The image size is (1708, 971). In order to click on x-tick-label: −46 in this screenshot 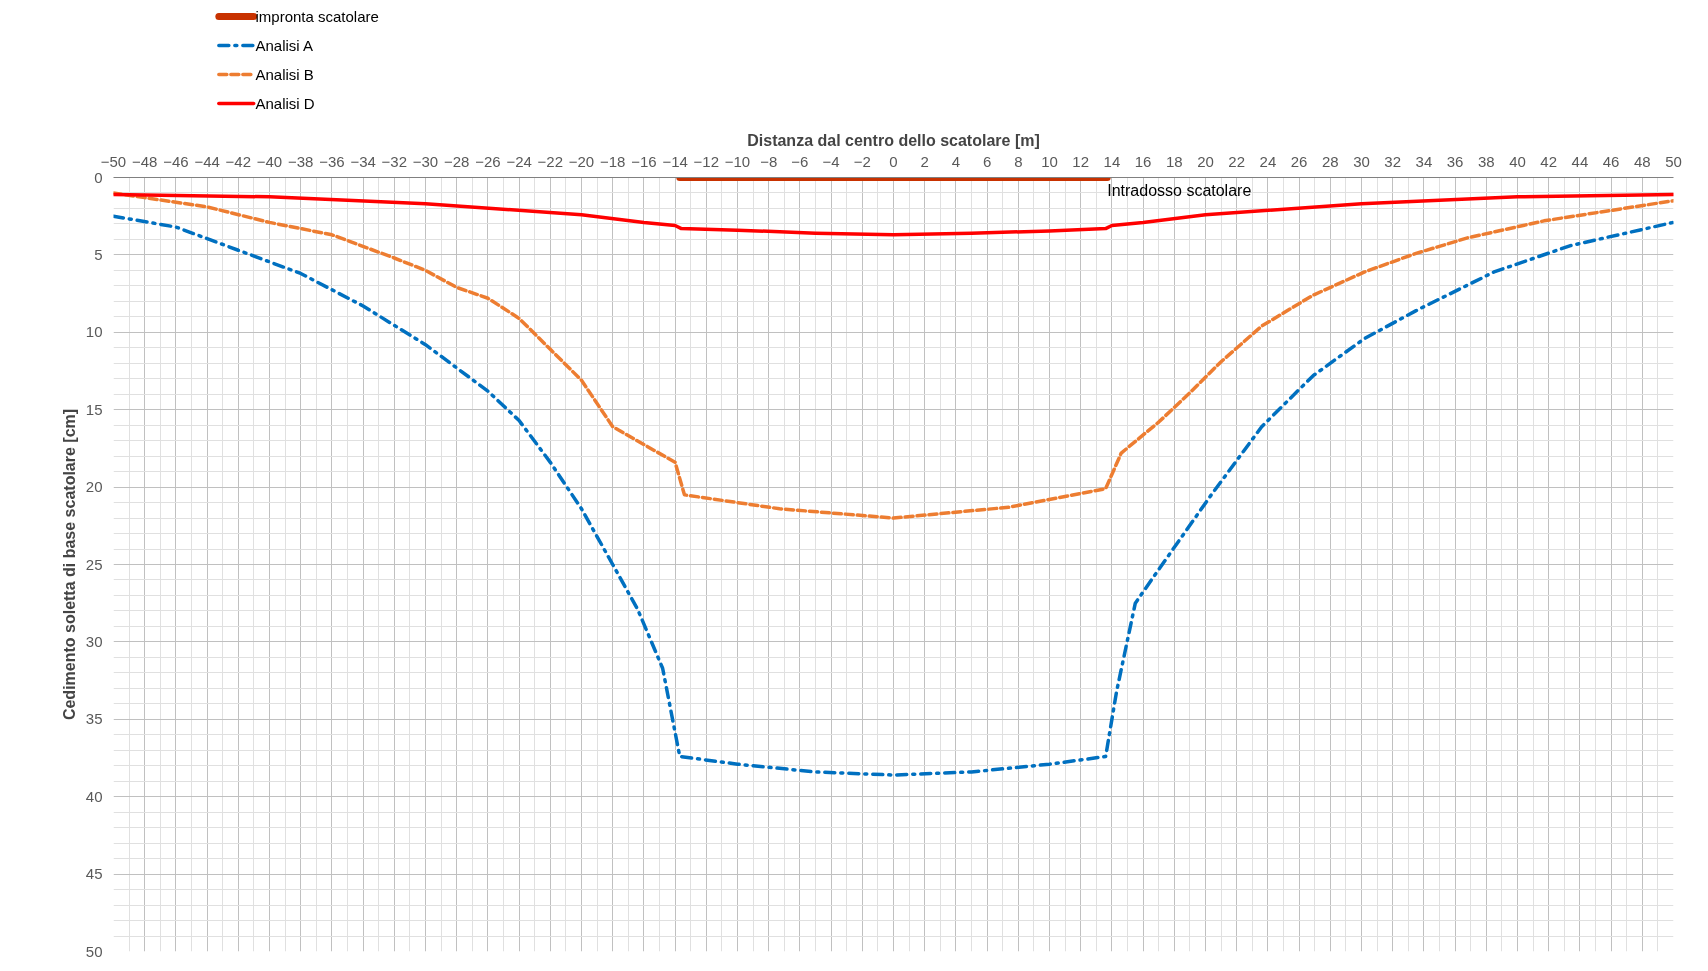, I will do `click(176, 161)`.